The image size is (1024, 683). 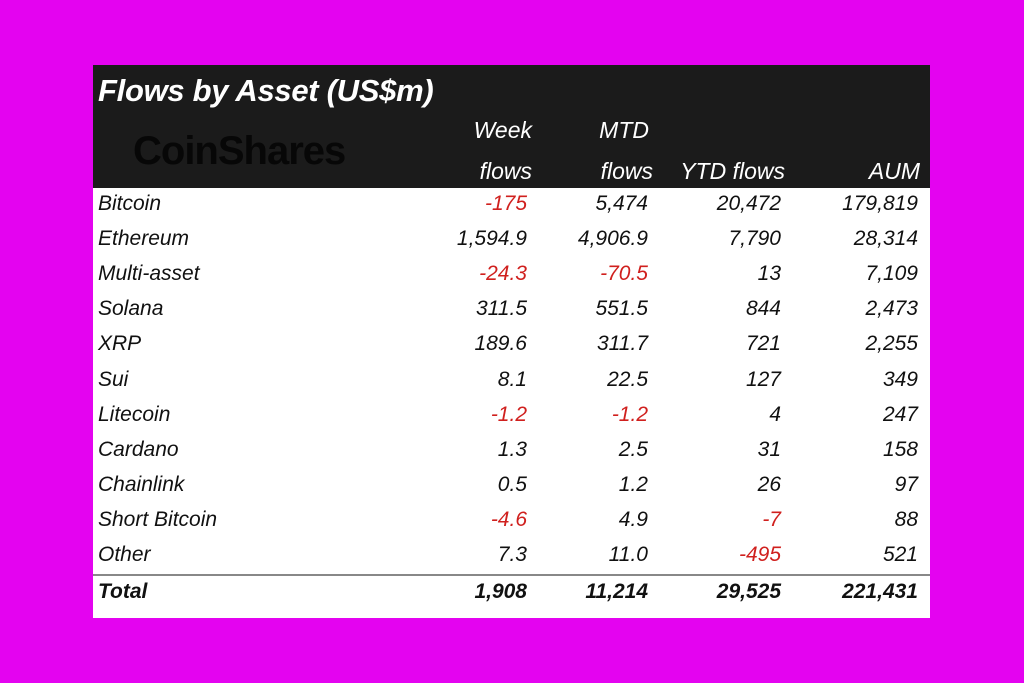 I want to click on ytd-value: 4, so click(x=775, y=414).